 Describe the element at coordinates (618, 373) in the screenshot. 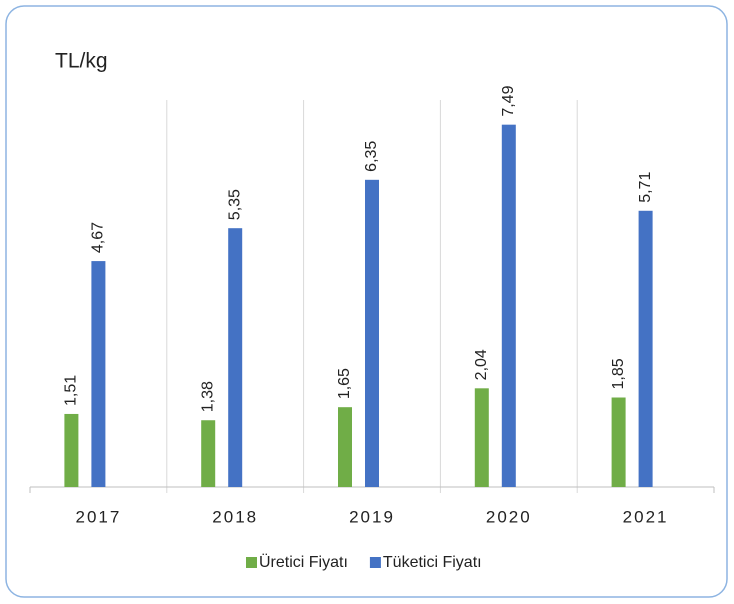

I see `data-label: 1,85` at that location.